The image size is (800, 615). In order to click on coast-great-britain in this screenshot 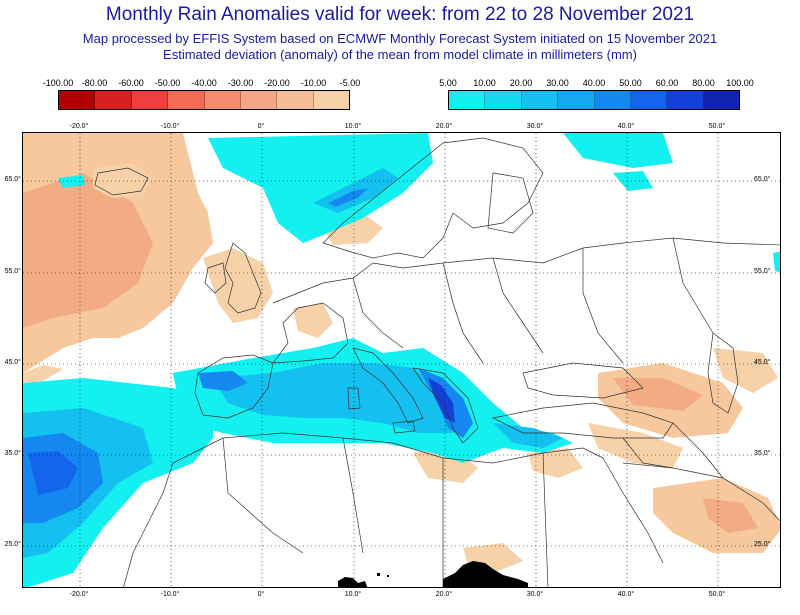, I will do `click(243, 278)`.